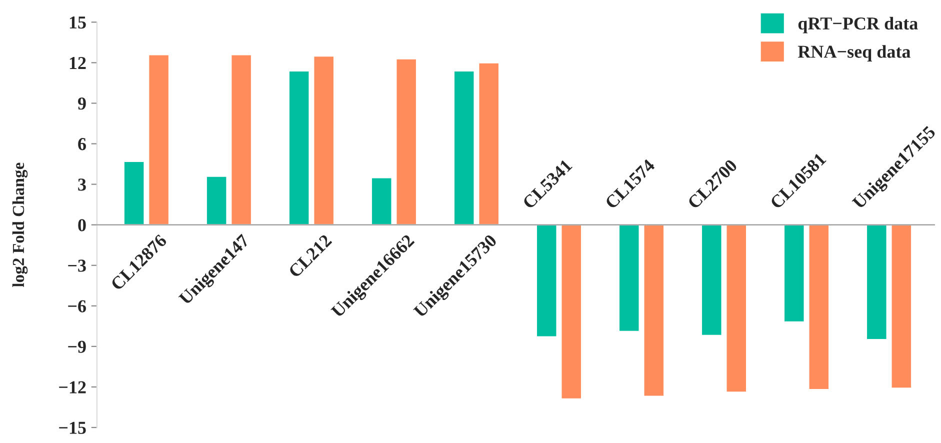  Describe the element at coordinates (854, 53) in the screenshot. I see `legend-label: RNA−seq data` at that location.